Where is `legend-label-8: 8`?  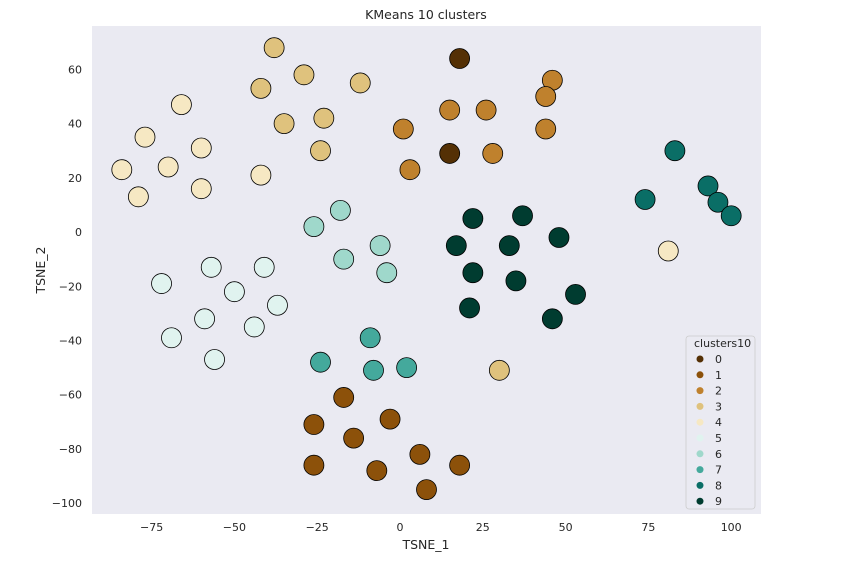
legend-label-8: 8 is located at coordinates (718, 485).